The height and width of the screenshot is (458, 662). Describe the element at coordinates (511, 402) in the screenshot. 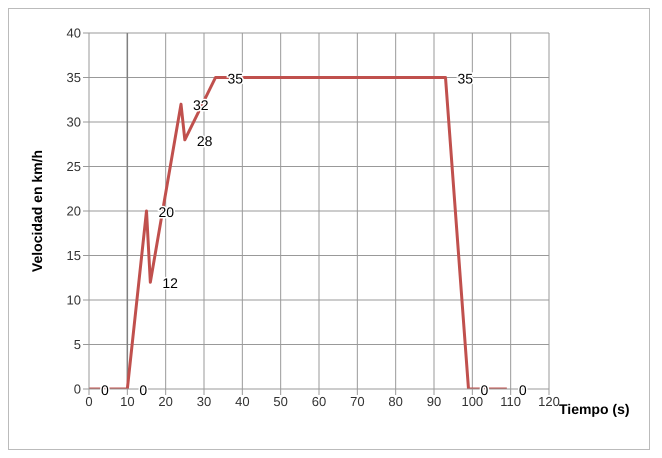

I see `x-tick-label: 110` at that location.